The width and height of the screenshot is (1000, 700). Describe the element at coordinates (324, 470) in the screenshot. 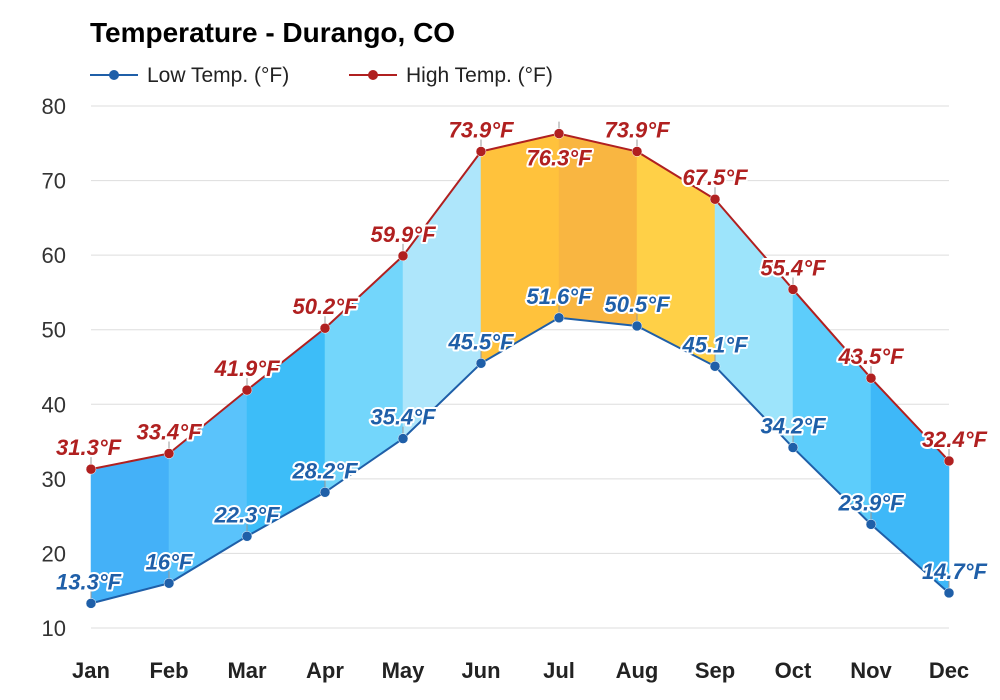

I see `low-temp-label: 28.2°F` at that location.